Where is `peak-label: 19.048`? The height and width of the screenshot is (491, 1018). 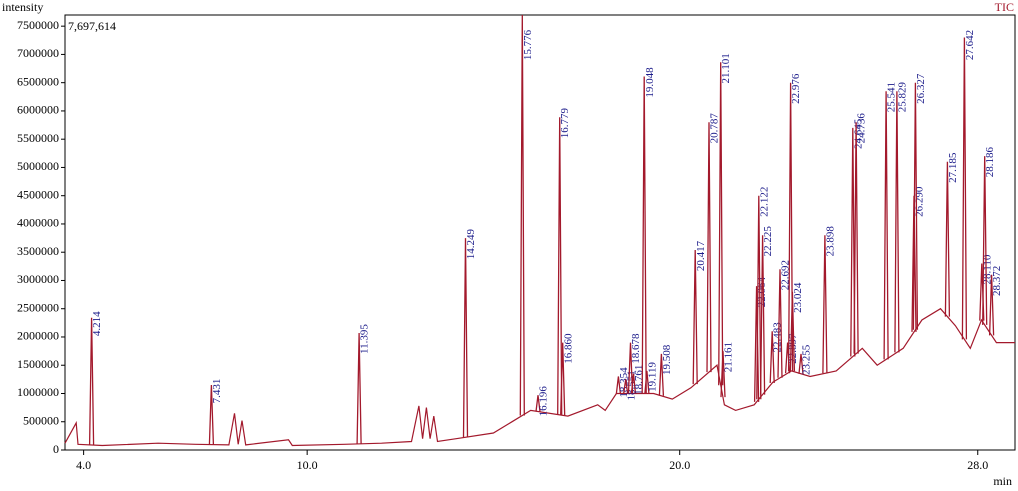 peak-label: 19.048 is located at coordinates (650, 82).